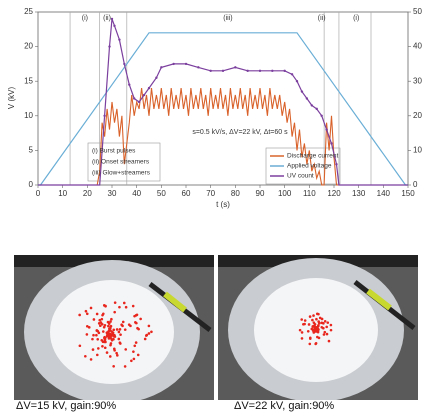 This screenshot has height=419, width=436. I want to click on x-tick-label: 120, so click(334, 193).